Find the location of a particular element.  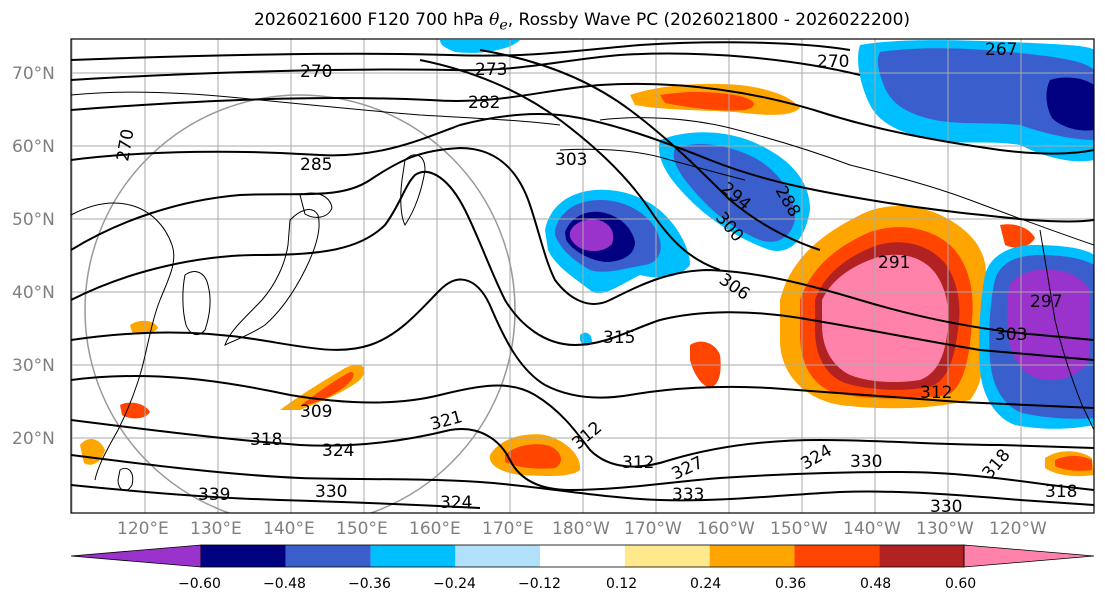

contour-ridge2 is located at coordinates (650, 150).